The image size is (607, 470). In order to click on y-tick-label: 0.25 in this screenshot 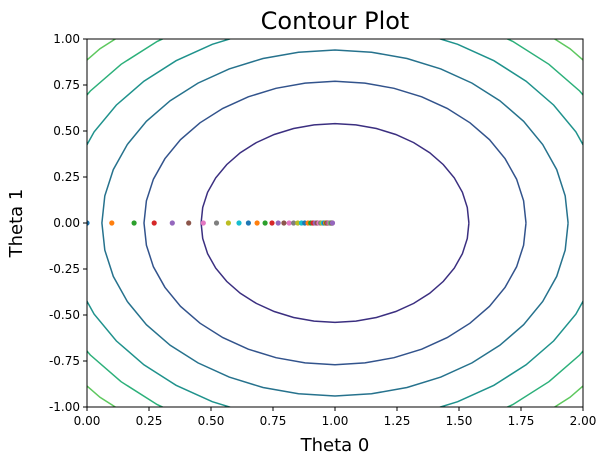, I will do `click(66, 177)`.